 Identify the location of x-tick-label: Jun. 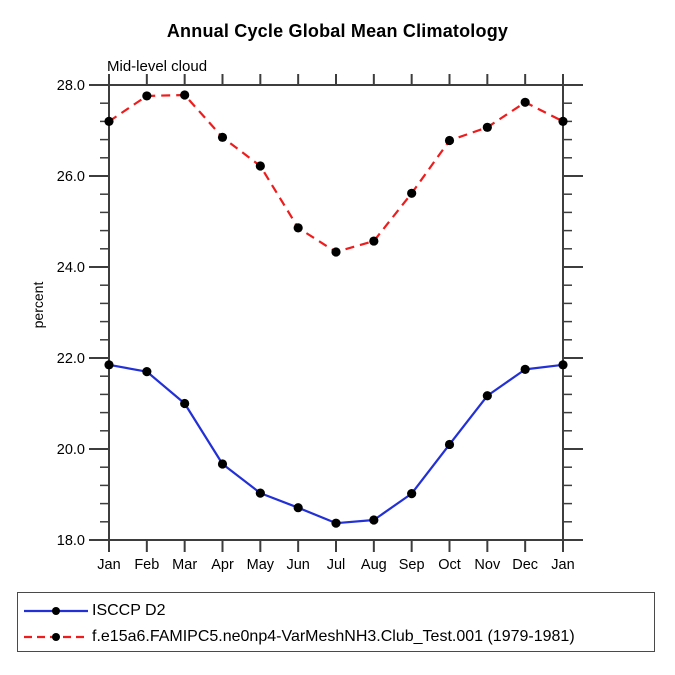
(297, 565).